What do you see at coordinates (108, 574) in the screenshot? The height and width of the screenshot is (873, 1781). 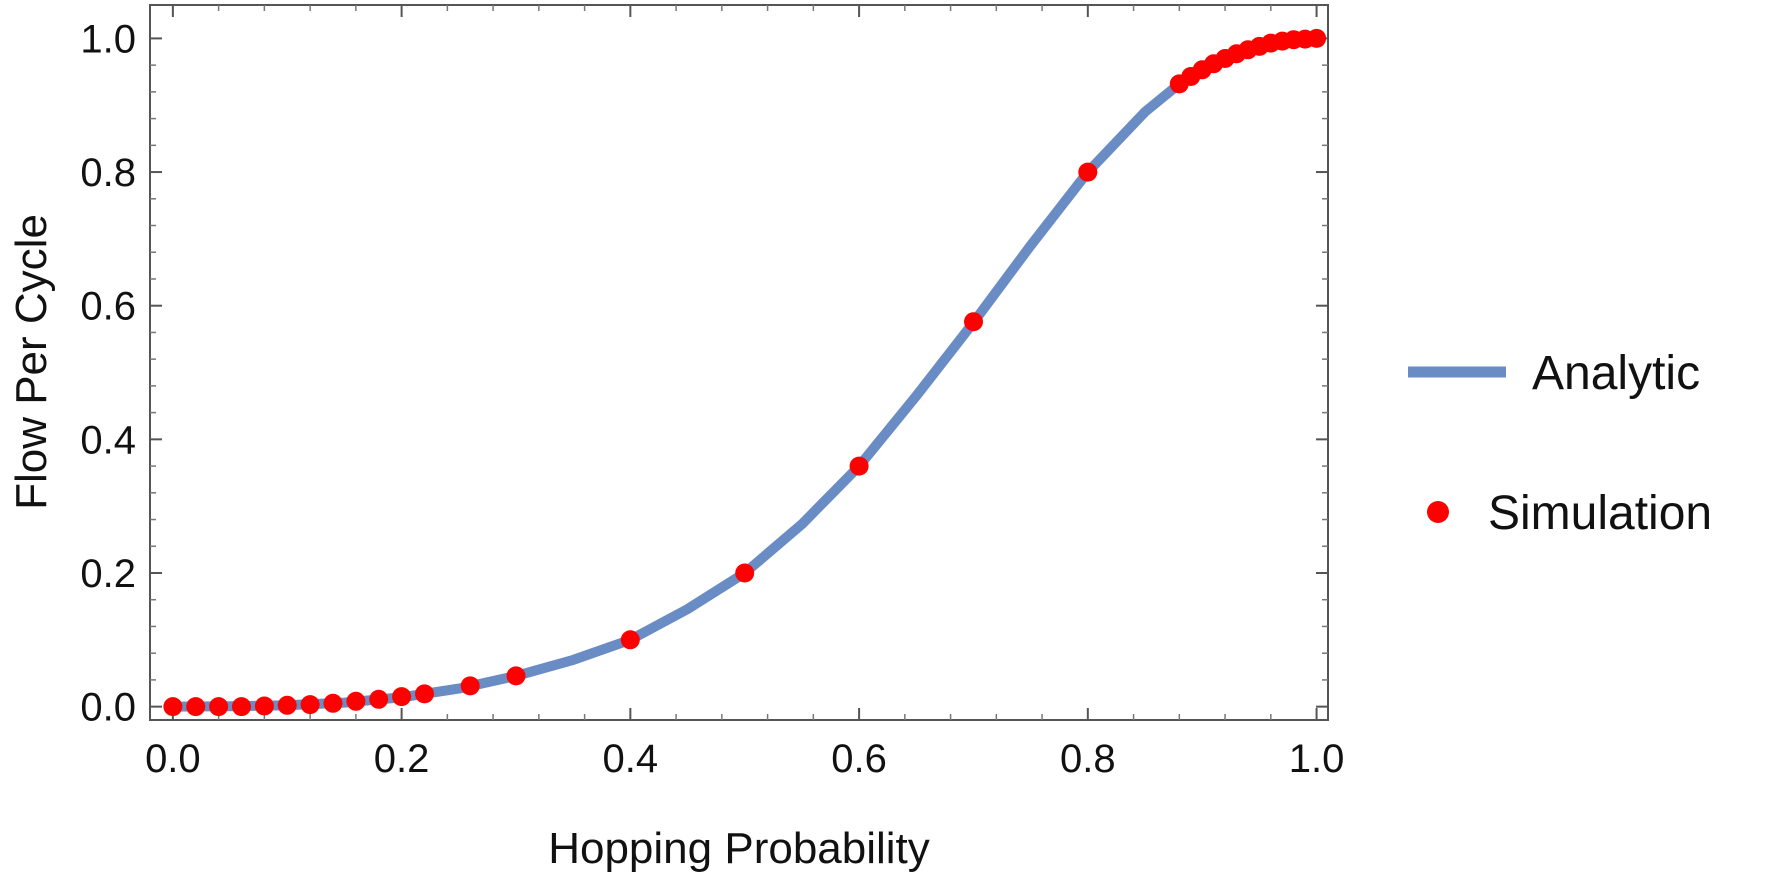 I see `y-tick-label: 0.2` at bounding box center [108, 574].